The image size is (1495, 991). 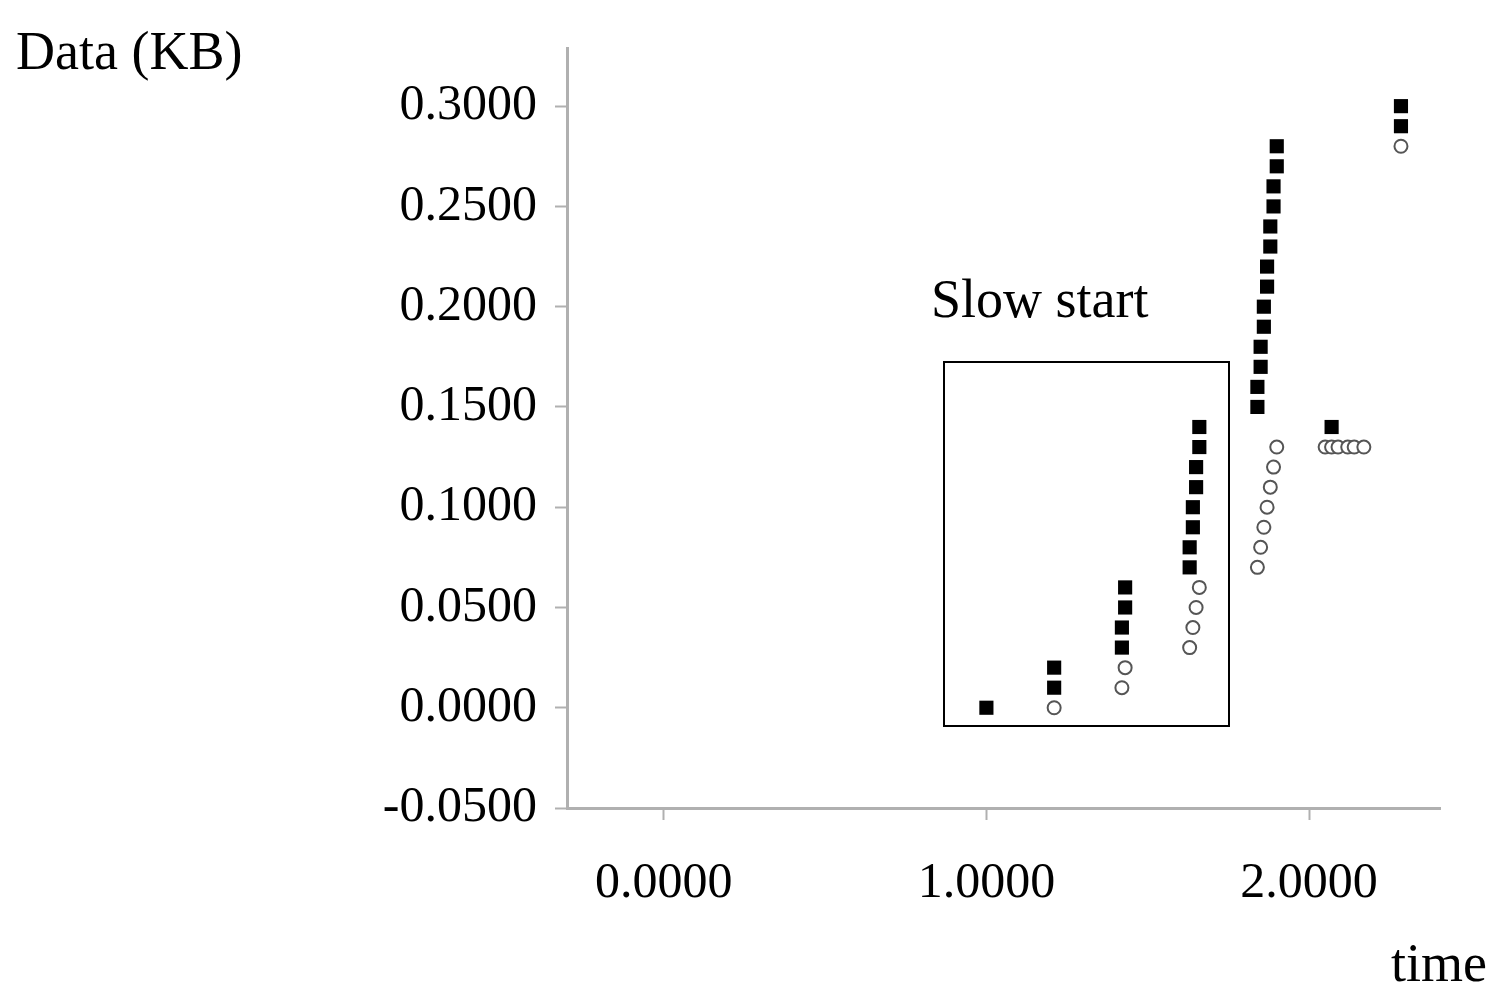 What do you see at coordinates (1309, 880) in the screenshot?
I see `x-tick-label: 2.0000` at bounding box center [1309, 880].